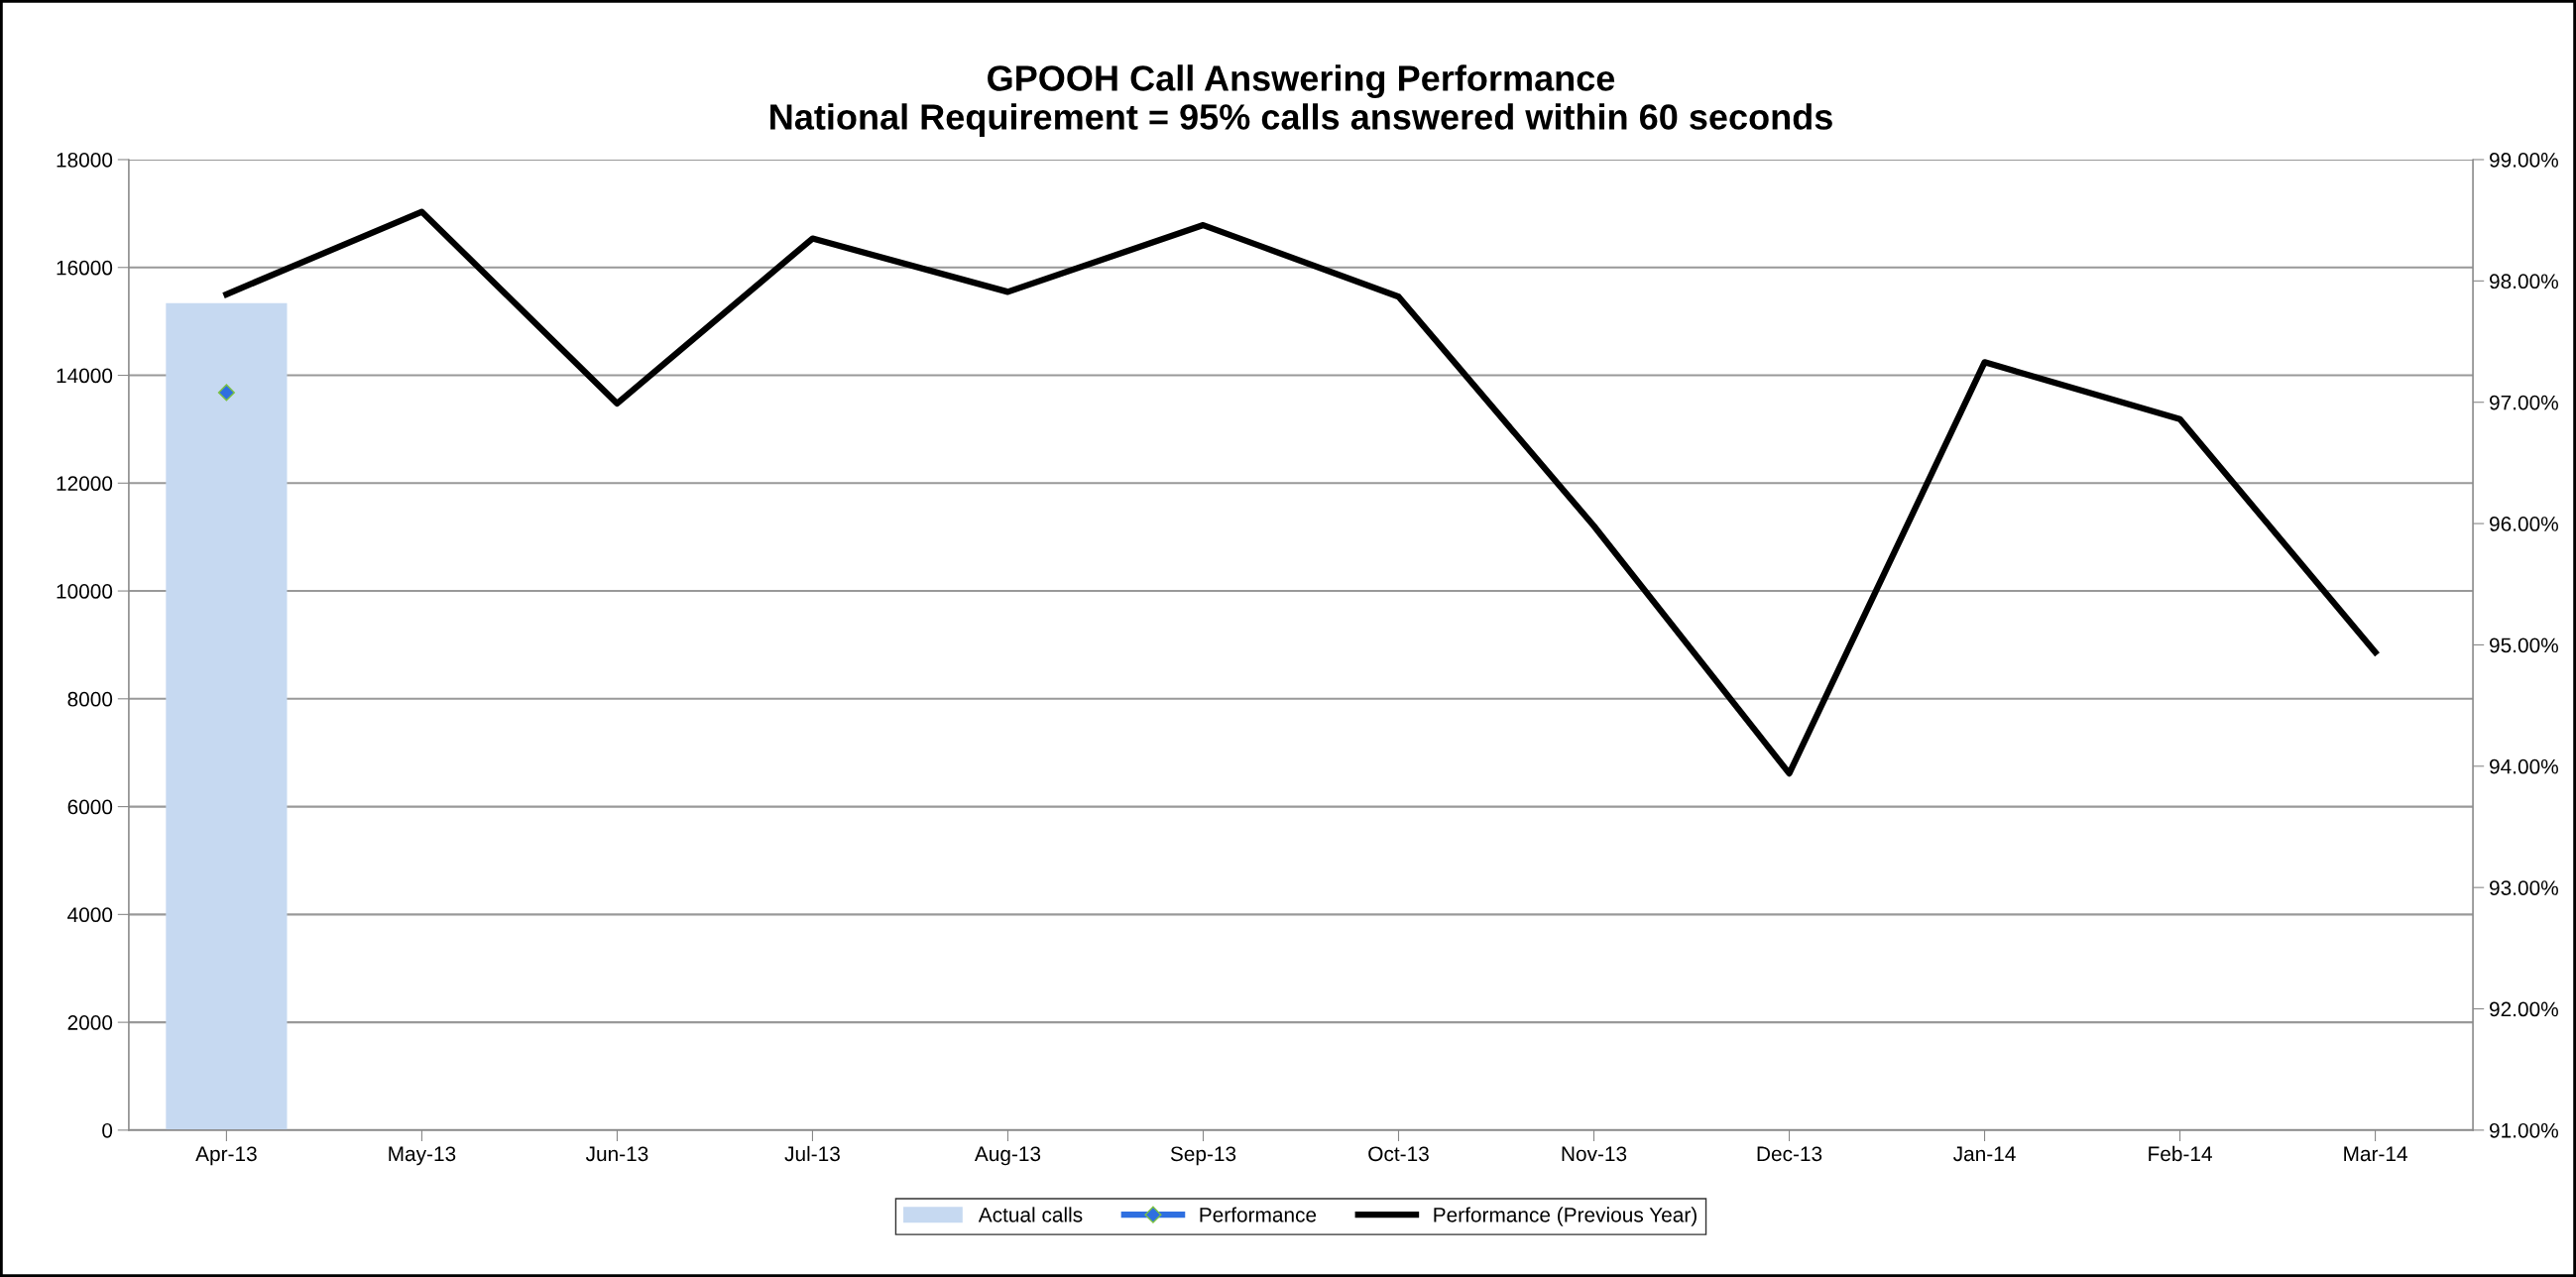  I want to click on y-tick-label: 18000, so click(85, 161).